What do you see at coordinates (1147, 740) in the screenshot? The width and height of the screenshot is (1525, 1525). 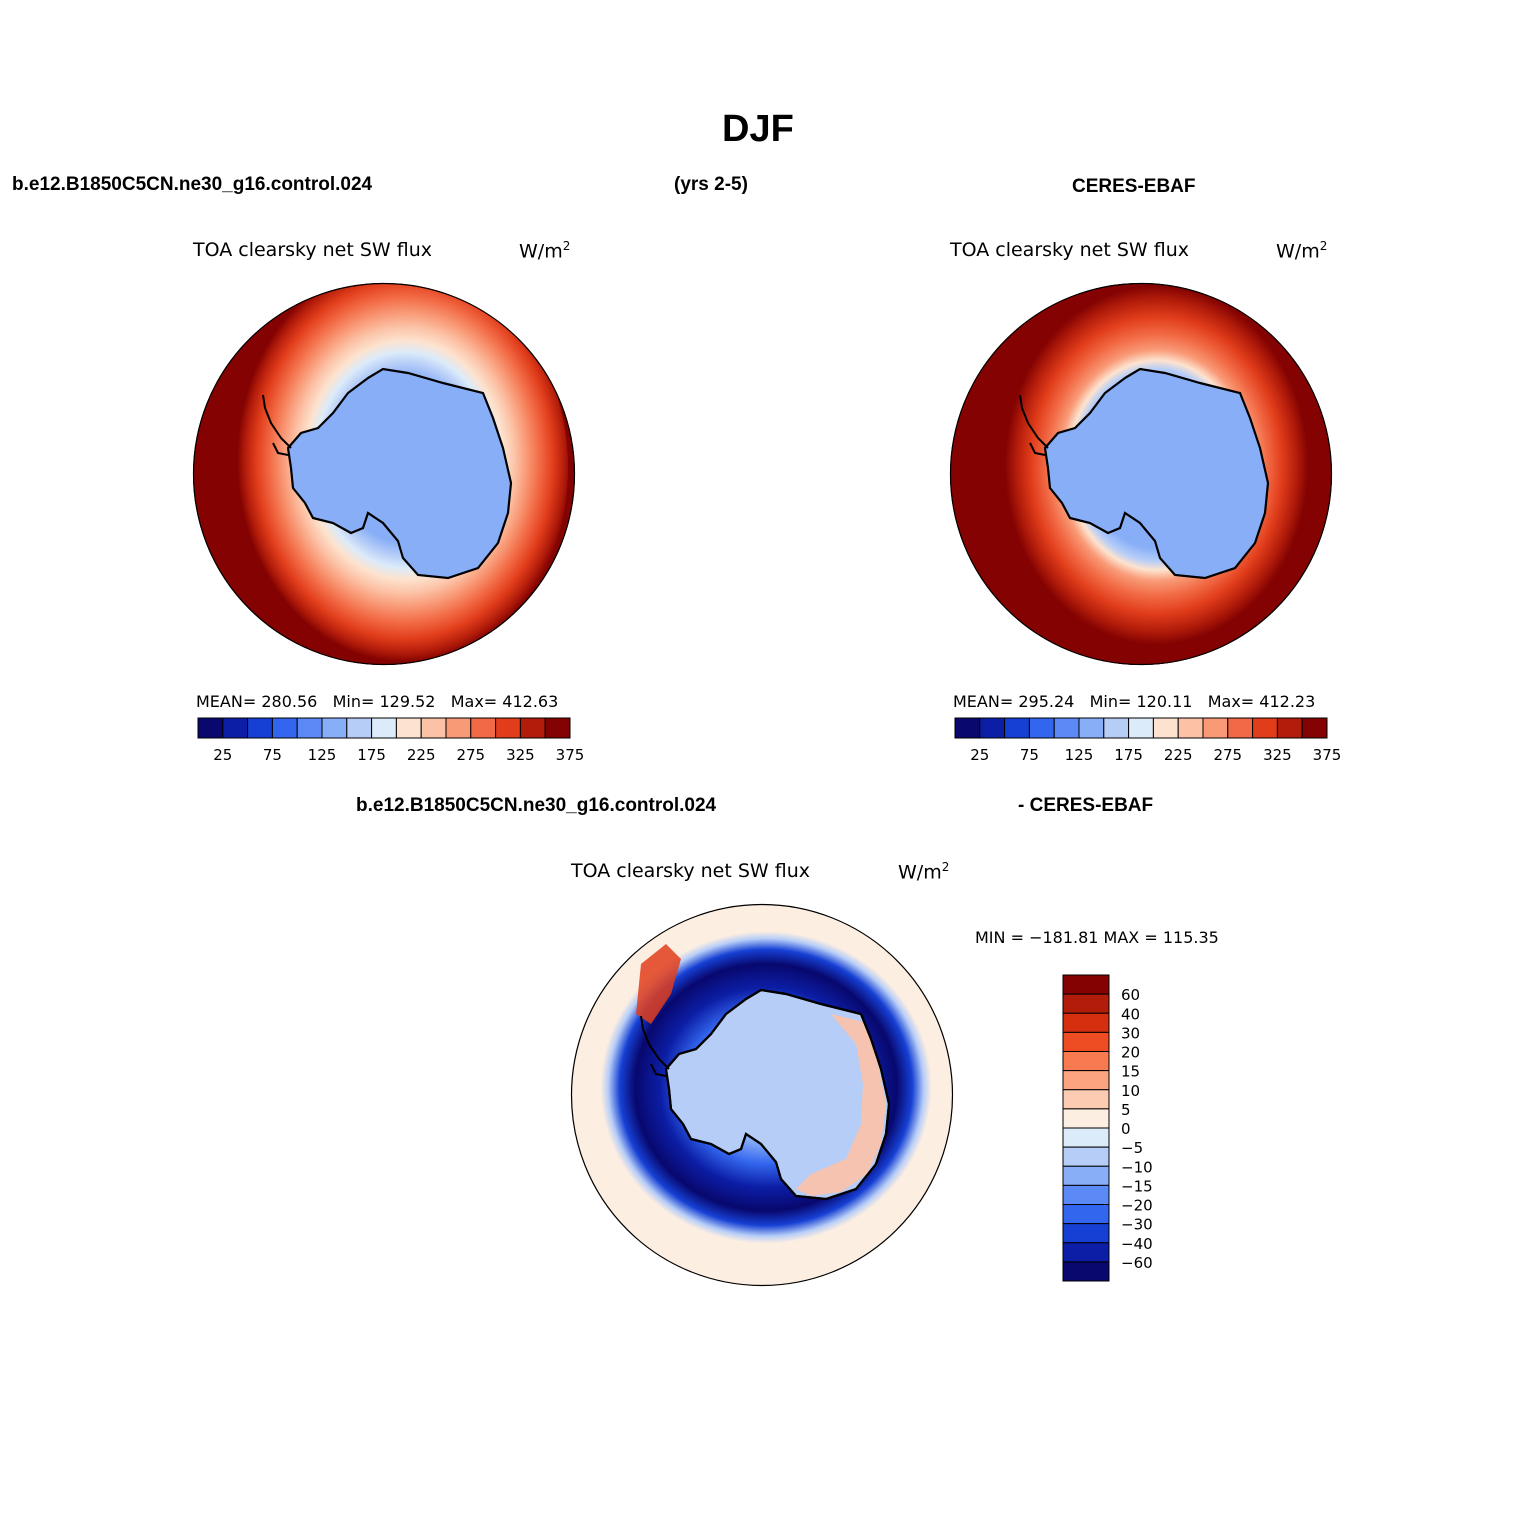 I see `obs-colorbar: 25 75 125 175 225 275 325 375` at bounding box center [1147, 740].